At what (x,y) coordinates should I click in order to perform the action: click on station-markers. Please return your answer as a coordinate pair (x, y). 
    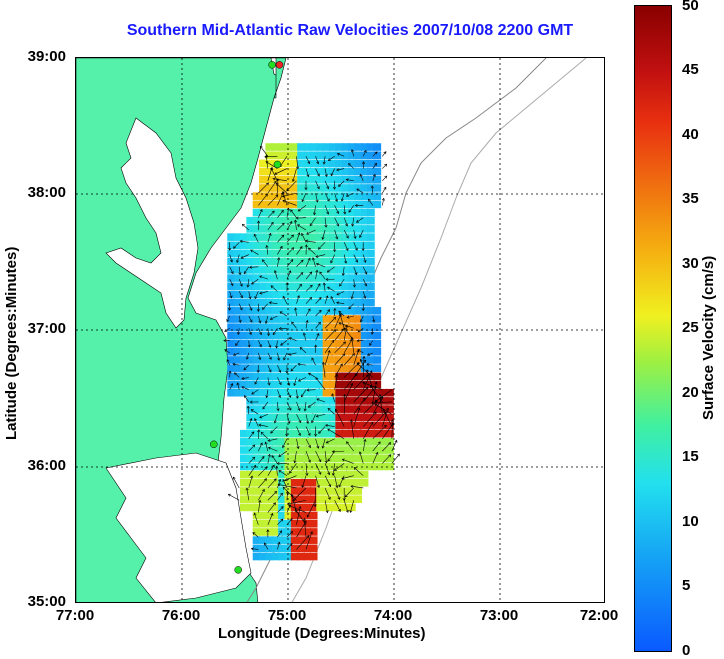
    Looking at the image, I should click on (247, 317).